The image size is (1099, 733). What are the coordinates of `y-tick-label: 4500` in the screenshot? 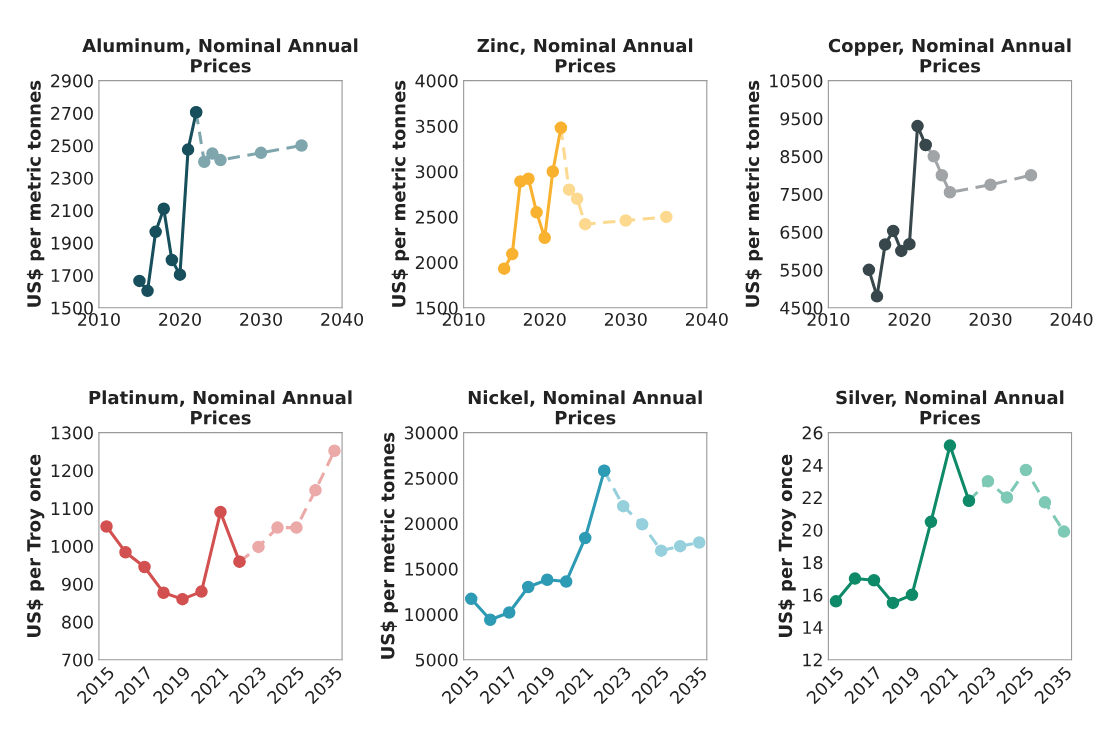 It's located at (801, 308).